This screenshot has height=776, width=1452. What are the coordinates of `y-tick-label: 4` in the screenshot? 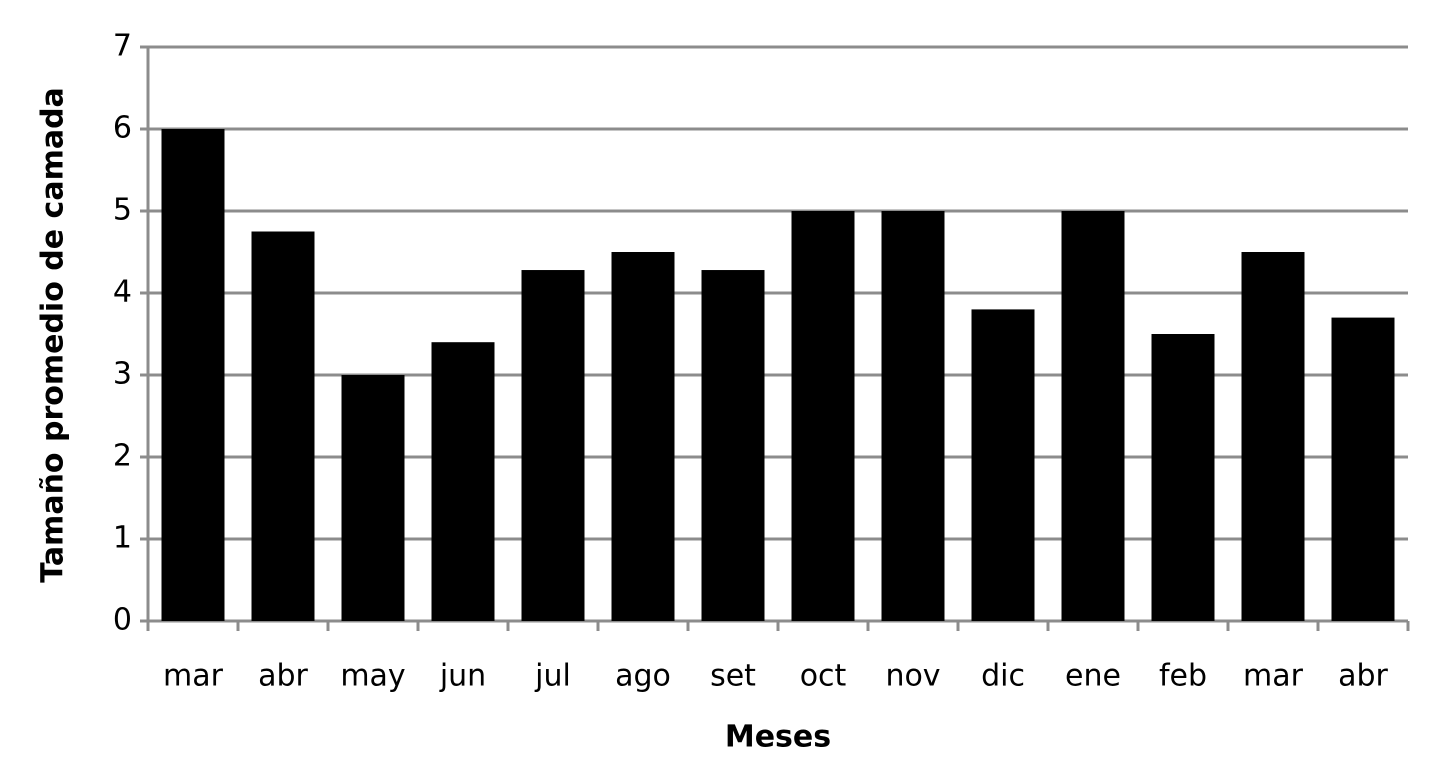 It's located at (122, 292).